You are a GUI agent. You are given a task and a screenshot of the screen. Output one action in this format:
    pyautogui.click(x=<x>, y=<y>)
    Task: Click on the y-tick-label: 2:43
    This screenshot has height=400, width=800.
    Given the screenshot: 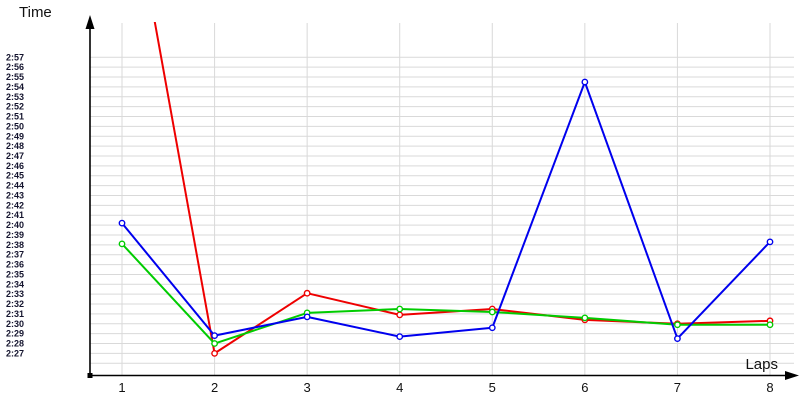 What is the action you would take?
    pyautogui.click(x=15, y=195)
    